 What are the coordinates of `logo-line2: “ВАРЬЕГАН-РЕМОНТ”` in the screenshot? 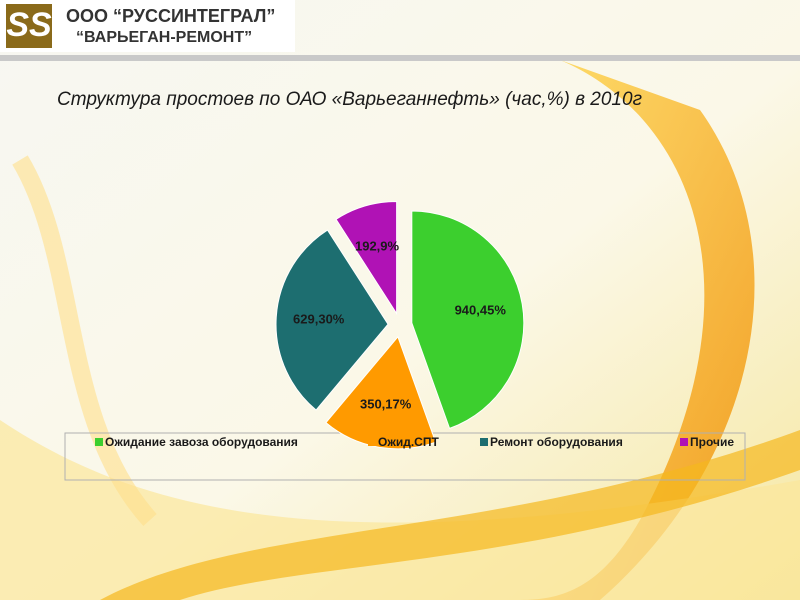 It's located at (164, 37).